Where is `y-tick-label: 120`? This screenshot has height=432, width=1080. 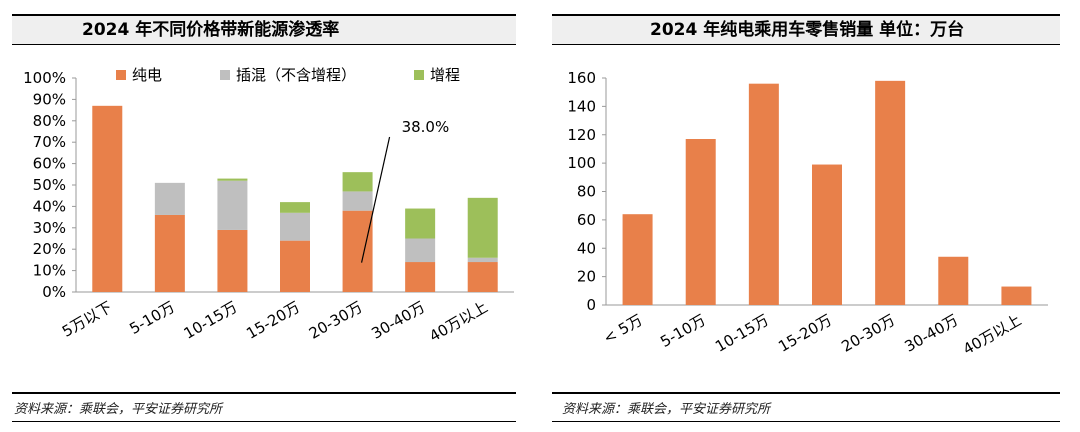
y-tick-label: 120 is located at coordinates (581, 135).